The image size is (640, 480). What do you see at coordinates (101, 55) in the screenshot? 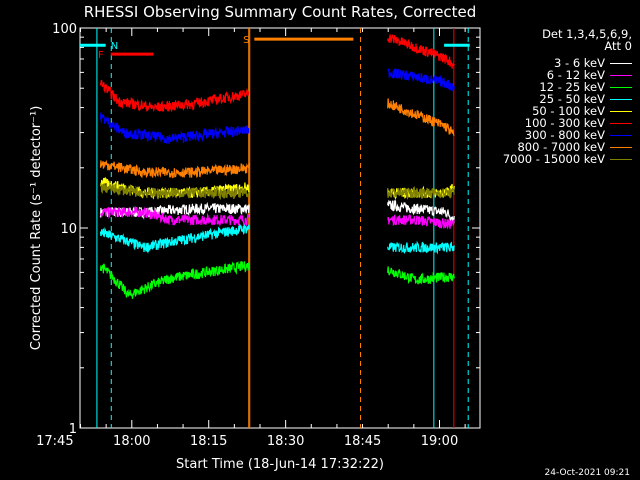
I see `mode-label: F` at bounding box center [101, 55].